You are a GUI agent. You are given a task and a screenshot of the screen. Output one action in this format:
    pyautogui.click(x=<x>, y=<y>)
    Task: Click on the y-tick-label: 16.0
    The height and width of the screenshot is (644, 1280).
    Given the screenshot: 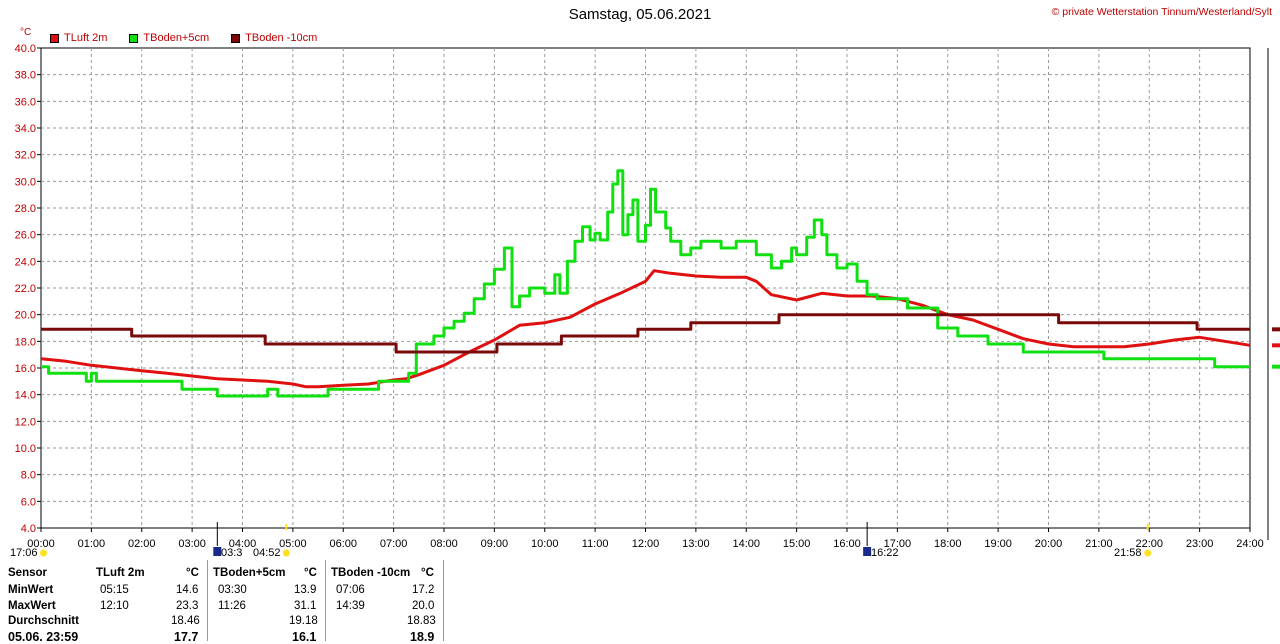 What is the action you would take?
    pyautogui.click(x=25, y=369)
    